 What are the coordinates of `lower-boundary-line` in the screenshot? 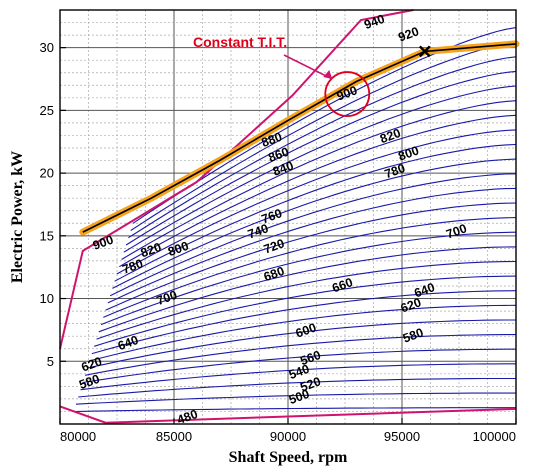 It's located at (288, 414).